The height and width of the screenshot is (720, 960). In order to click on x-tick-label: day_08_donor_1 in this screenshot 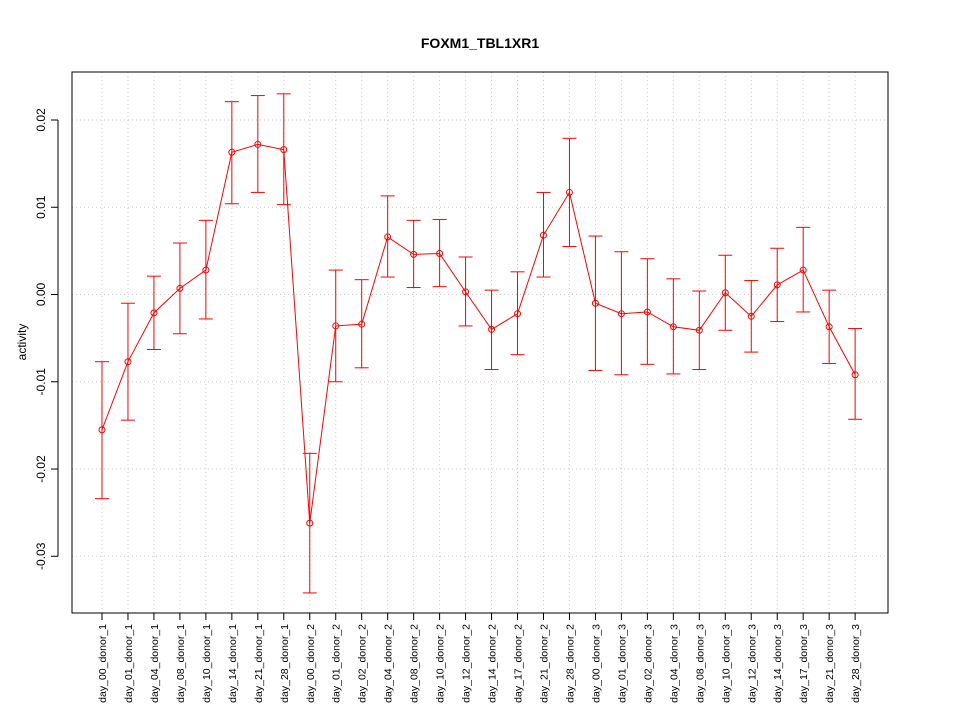, I will do `click(181, 663)`.